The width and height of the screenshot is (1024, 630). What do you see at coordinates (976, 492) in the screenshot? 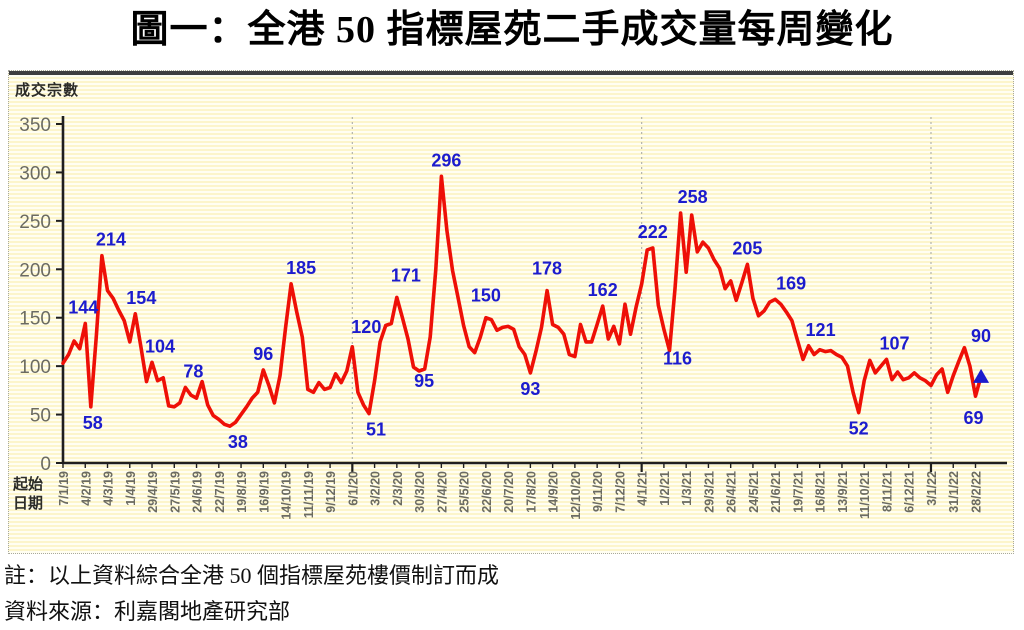
I see `x-tick-label: 28/2/22` at bounding box center [976, 492].